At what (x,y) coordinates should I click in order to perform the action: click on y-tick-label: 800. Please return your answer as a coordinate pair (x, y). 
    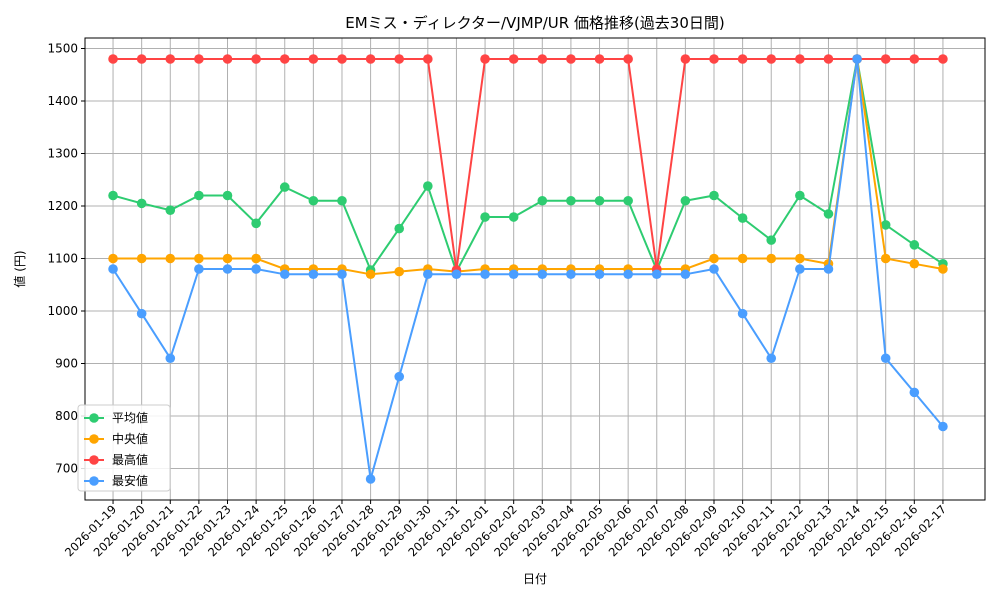
    Looking at the image, I should click on (66, 416).